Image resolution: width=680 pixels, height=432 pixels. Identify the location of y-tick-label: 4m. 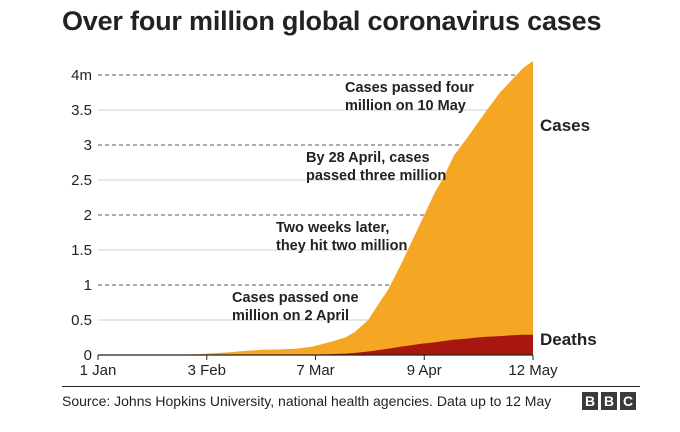
(81, 75).